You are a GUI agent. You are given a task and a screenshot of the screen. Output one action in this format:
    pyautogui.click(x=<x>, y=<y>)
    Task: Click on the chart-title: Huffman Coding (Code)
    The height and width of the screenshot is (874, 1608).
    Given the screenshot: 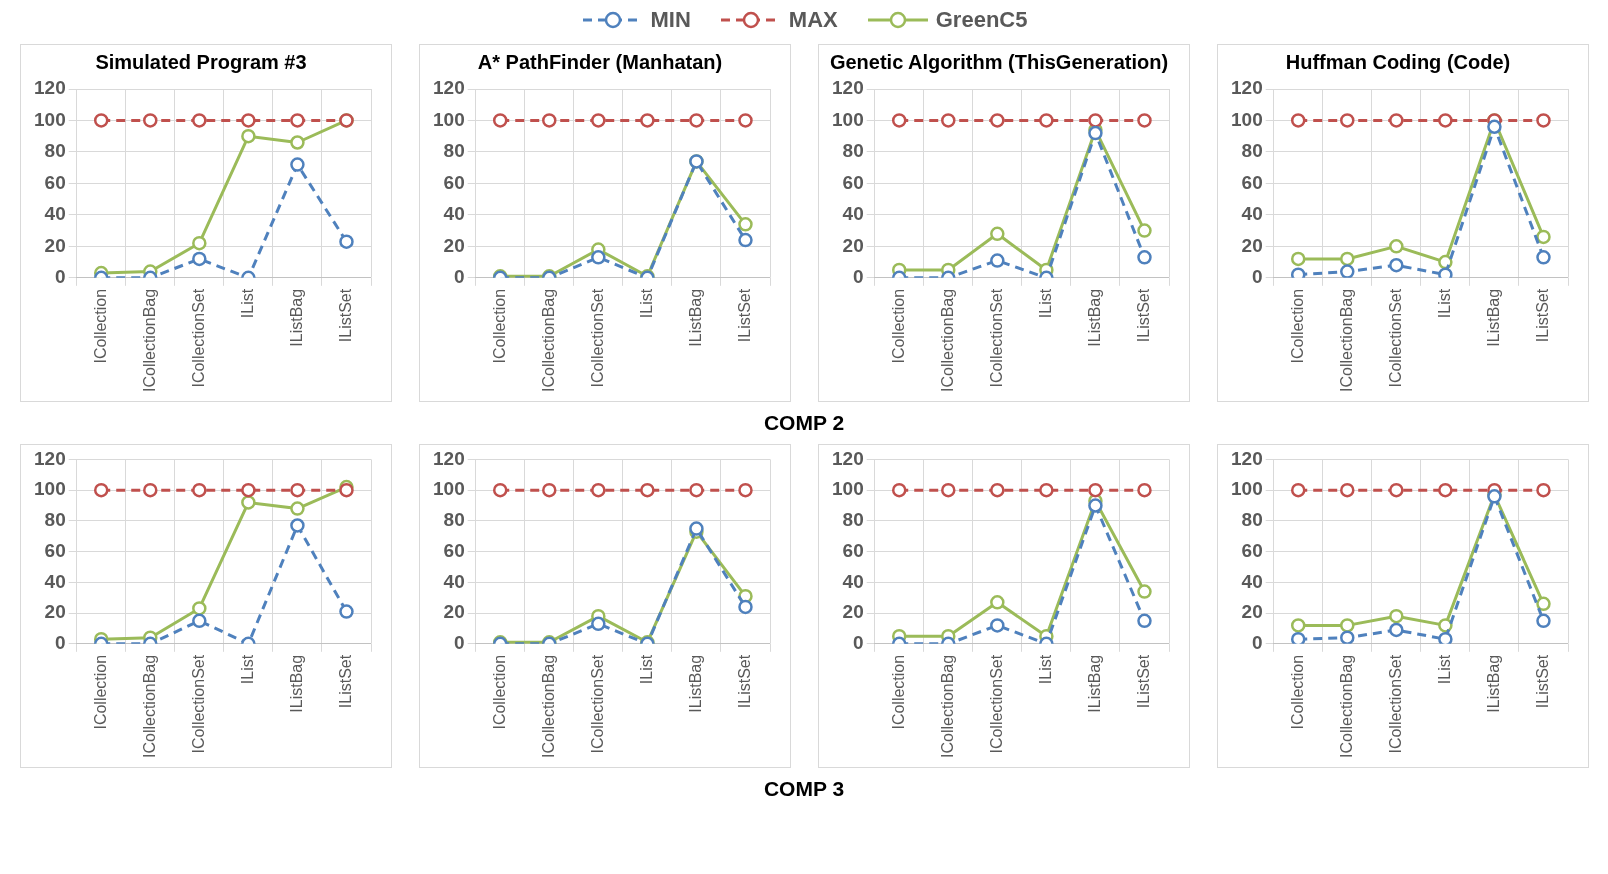 What is the action you would take?
    pyautogui.click(x=1397, y=61)
    